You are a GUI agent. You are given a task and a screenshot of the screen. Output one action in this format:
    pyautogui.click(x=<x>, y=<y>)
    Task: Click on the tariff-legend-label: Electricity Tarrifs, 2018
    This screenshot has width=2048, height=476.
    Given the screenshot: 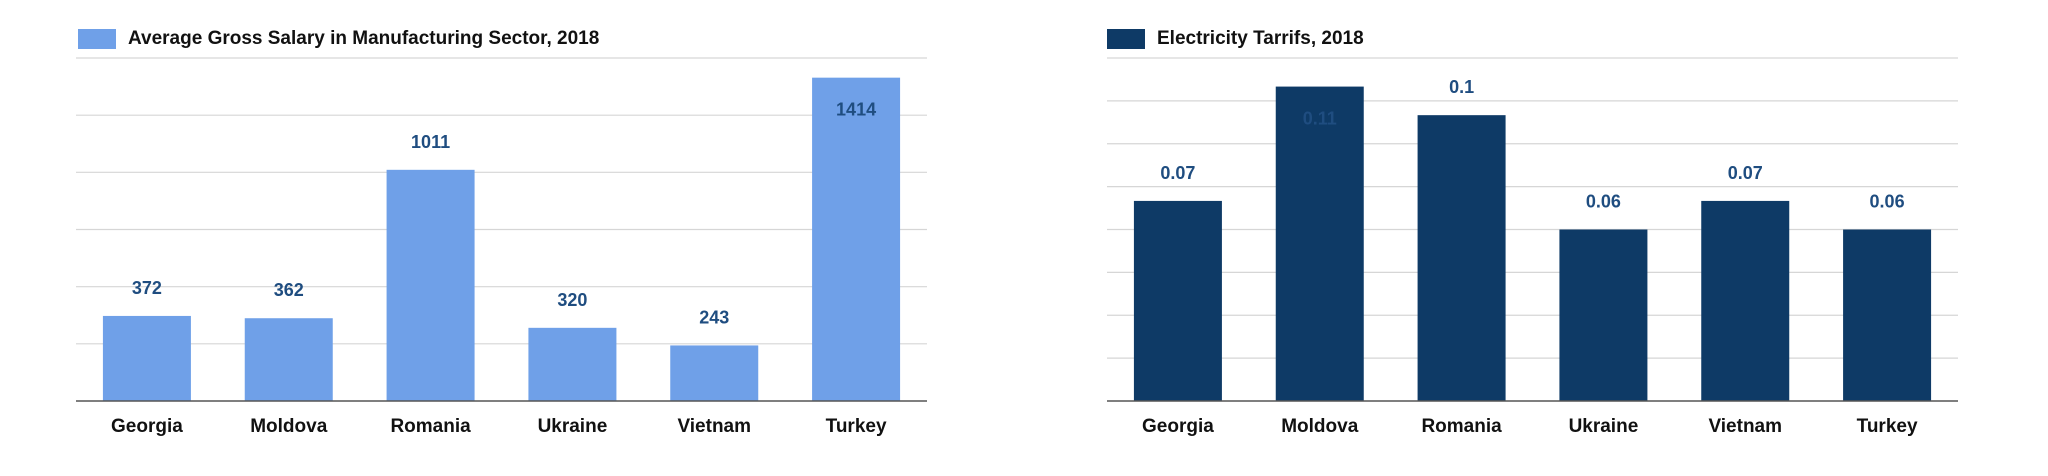 What is the action you would take?
    pyautogui.click(x=1260, y=38)
    